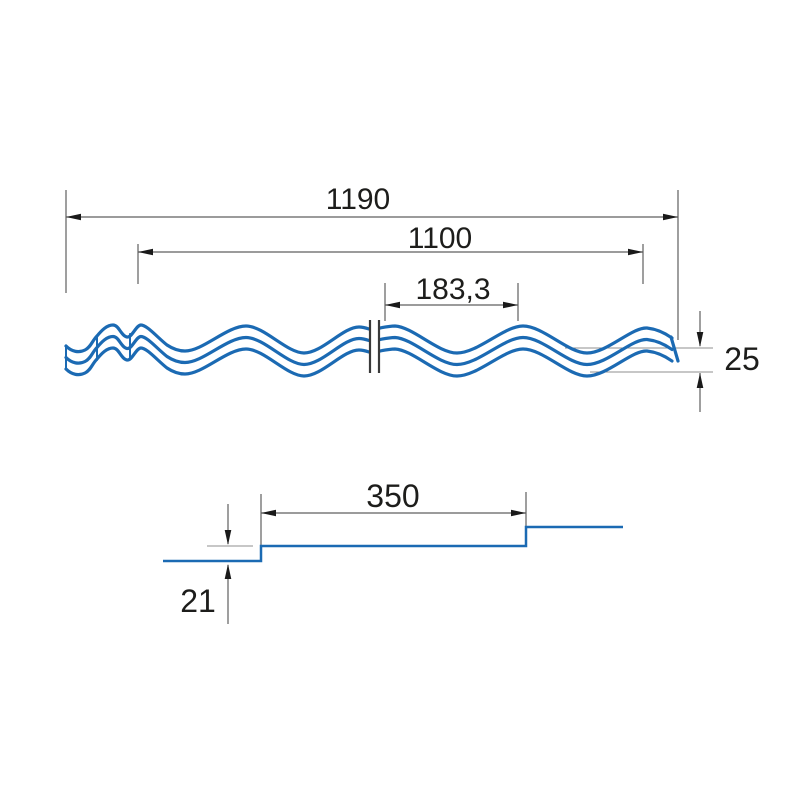  What do you see at coordinates (198, 601) in the screenshot?
I see `label-step-height: 21` at bounding box center [198, 601].